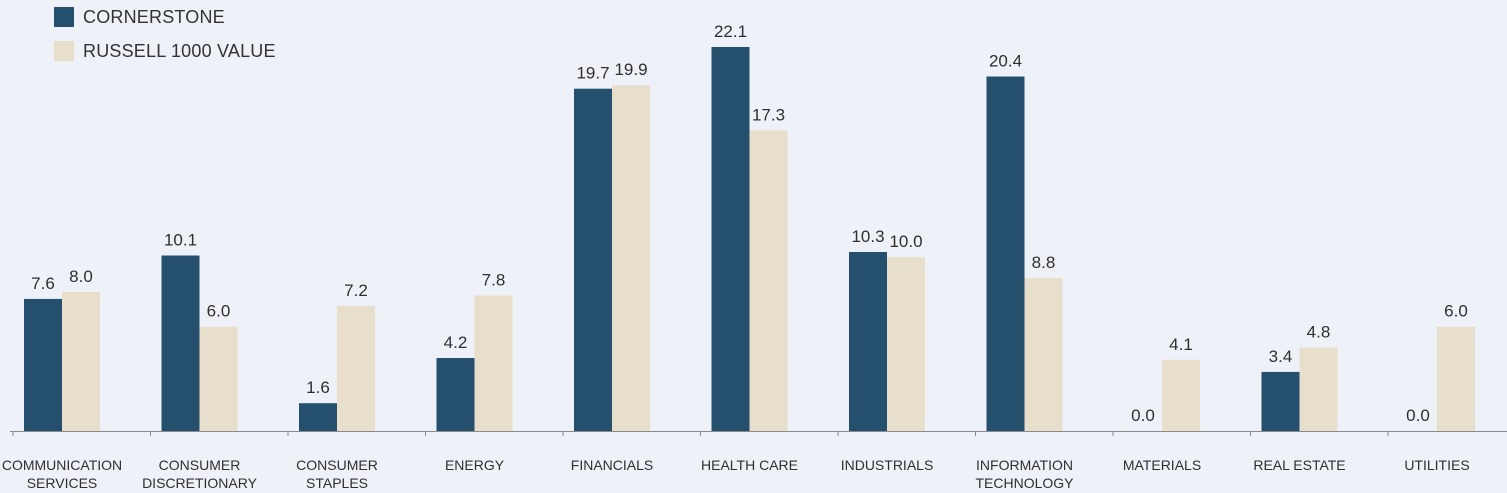 The width and height of the screenshot is (1507, 493). I want to click on value-label-russell-1000-value-energy: 7.8, so click(494, 279).